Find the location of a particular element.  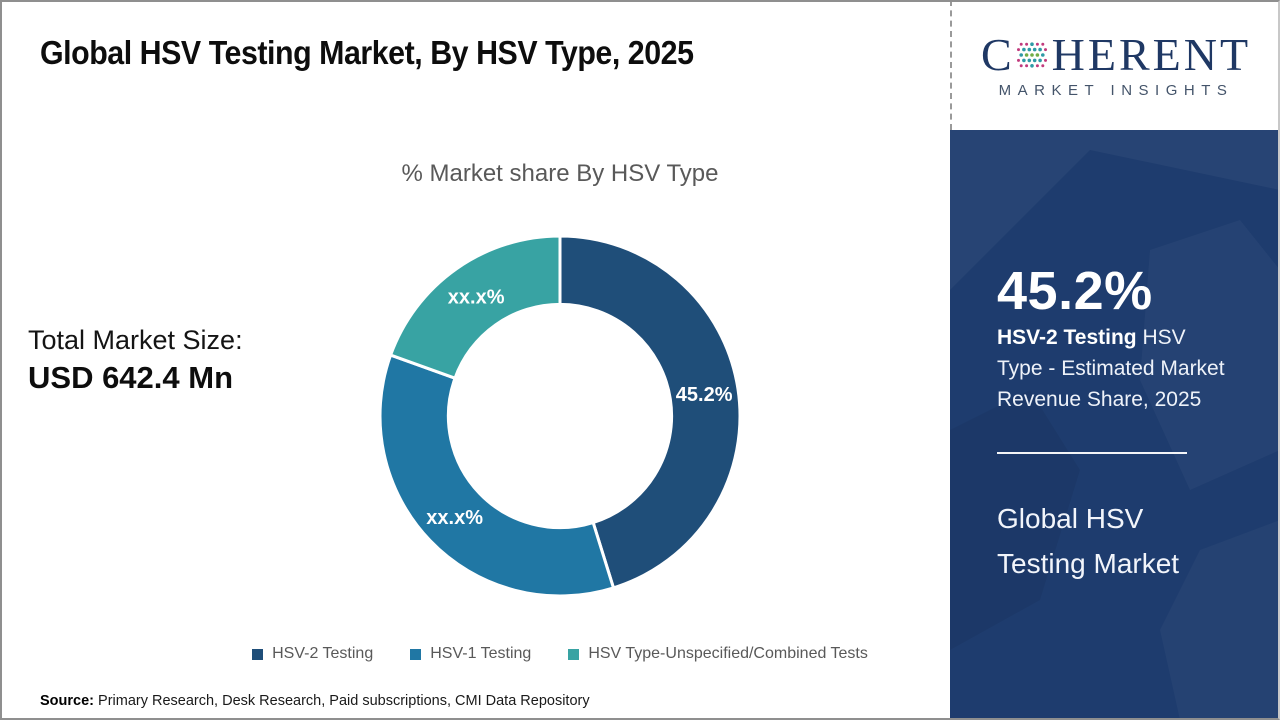

brand-logo: C HERENT is located at coordinates (1116, 54).